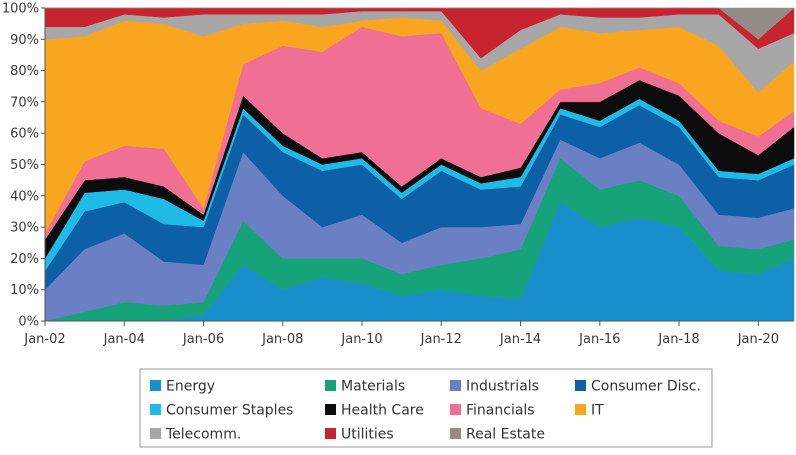  I want to click on y-tick-label: 80%, so click(24, 71).